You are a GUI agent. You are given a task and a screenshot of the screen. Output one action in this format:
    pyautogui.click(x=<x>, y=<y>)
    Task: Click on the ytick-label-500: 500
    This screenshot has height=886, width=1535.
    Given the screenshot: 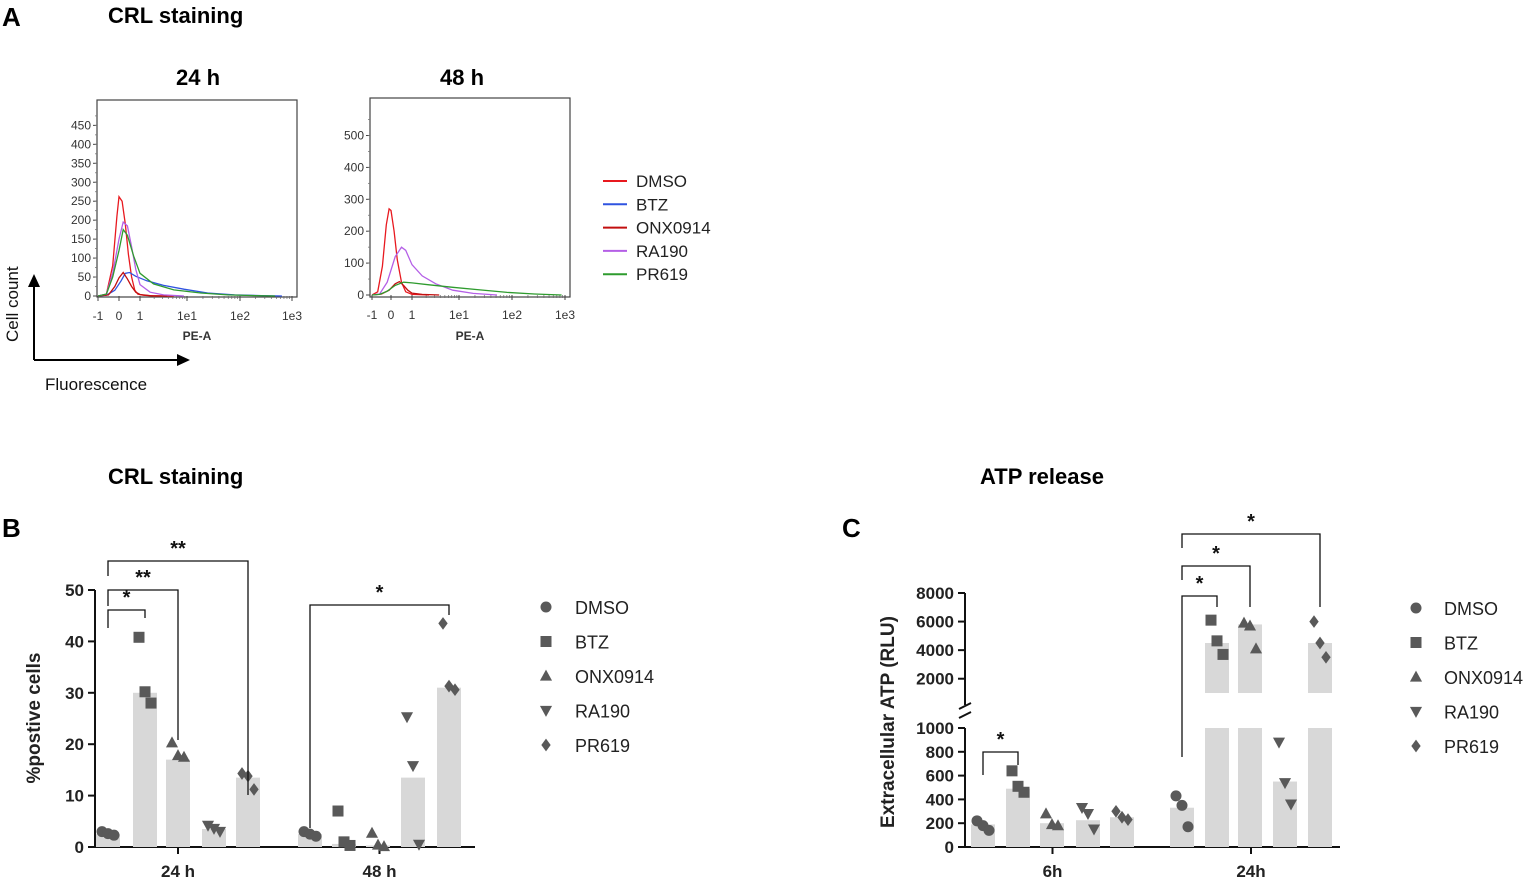 What is the action you would take?
    pyautogui.click(x=354, y=136)
    